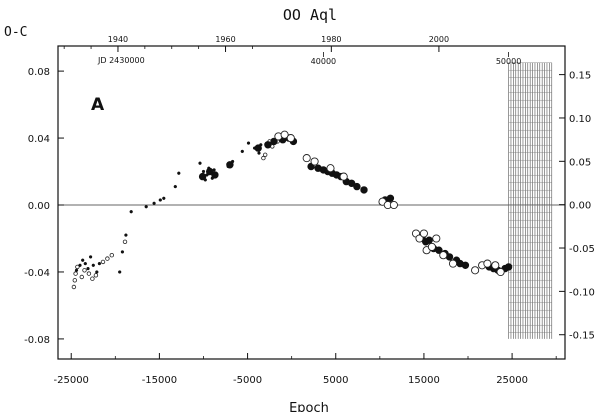  What do you see at coordinates (225, 39) in the screenshot?
I see `year-tick-label: 1960` at bounding box center [225, 39].